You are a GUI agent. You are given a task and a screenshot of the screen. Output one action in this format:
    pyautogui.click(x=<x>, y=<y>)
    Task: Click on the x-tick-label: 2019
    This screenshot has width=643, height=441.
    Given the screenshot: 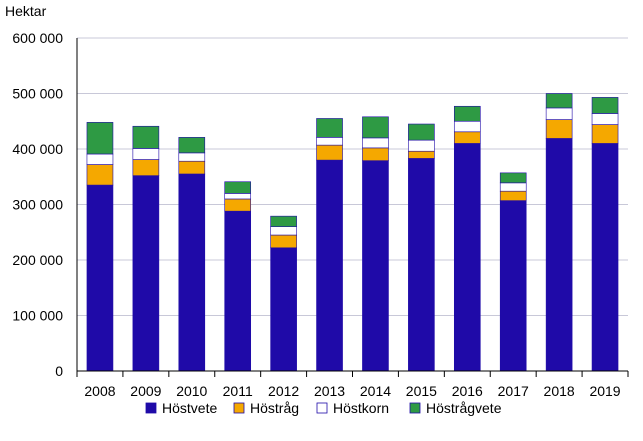 What is the action you would take?
    pyautogui.click(x=604, y=391)
    